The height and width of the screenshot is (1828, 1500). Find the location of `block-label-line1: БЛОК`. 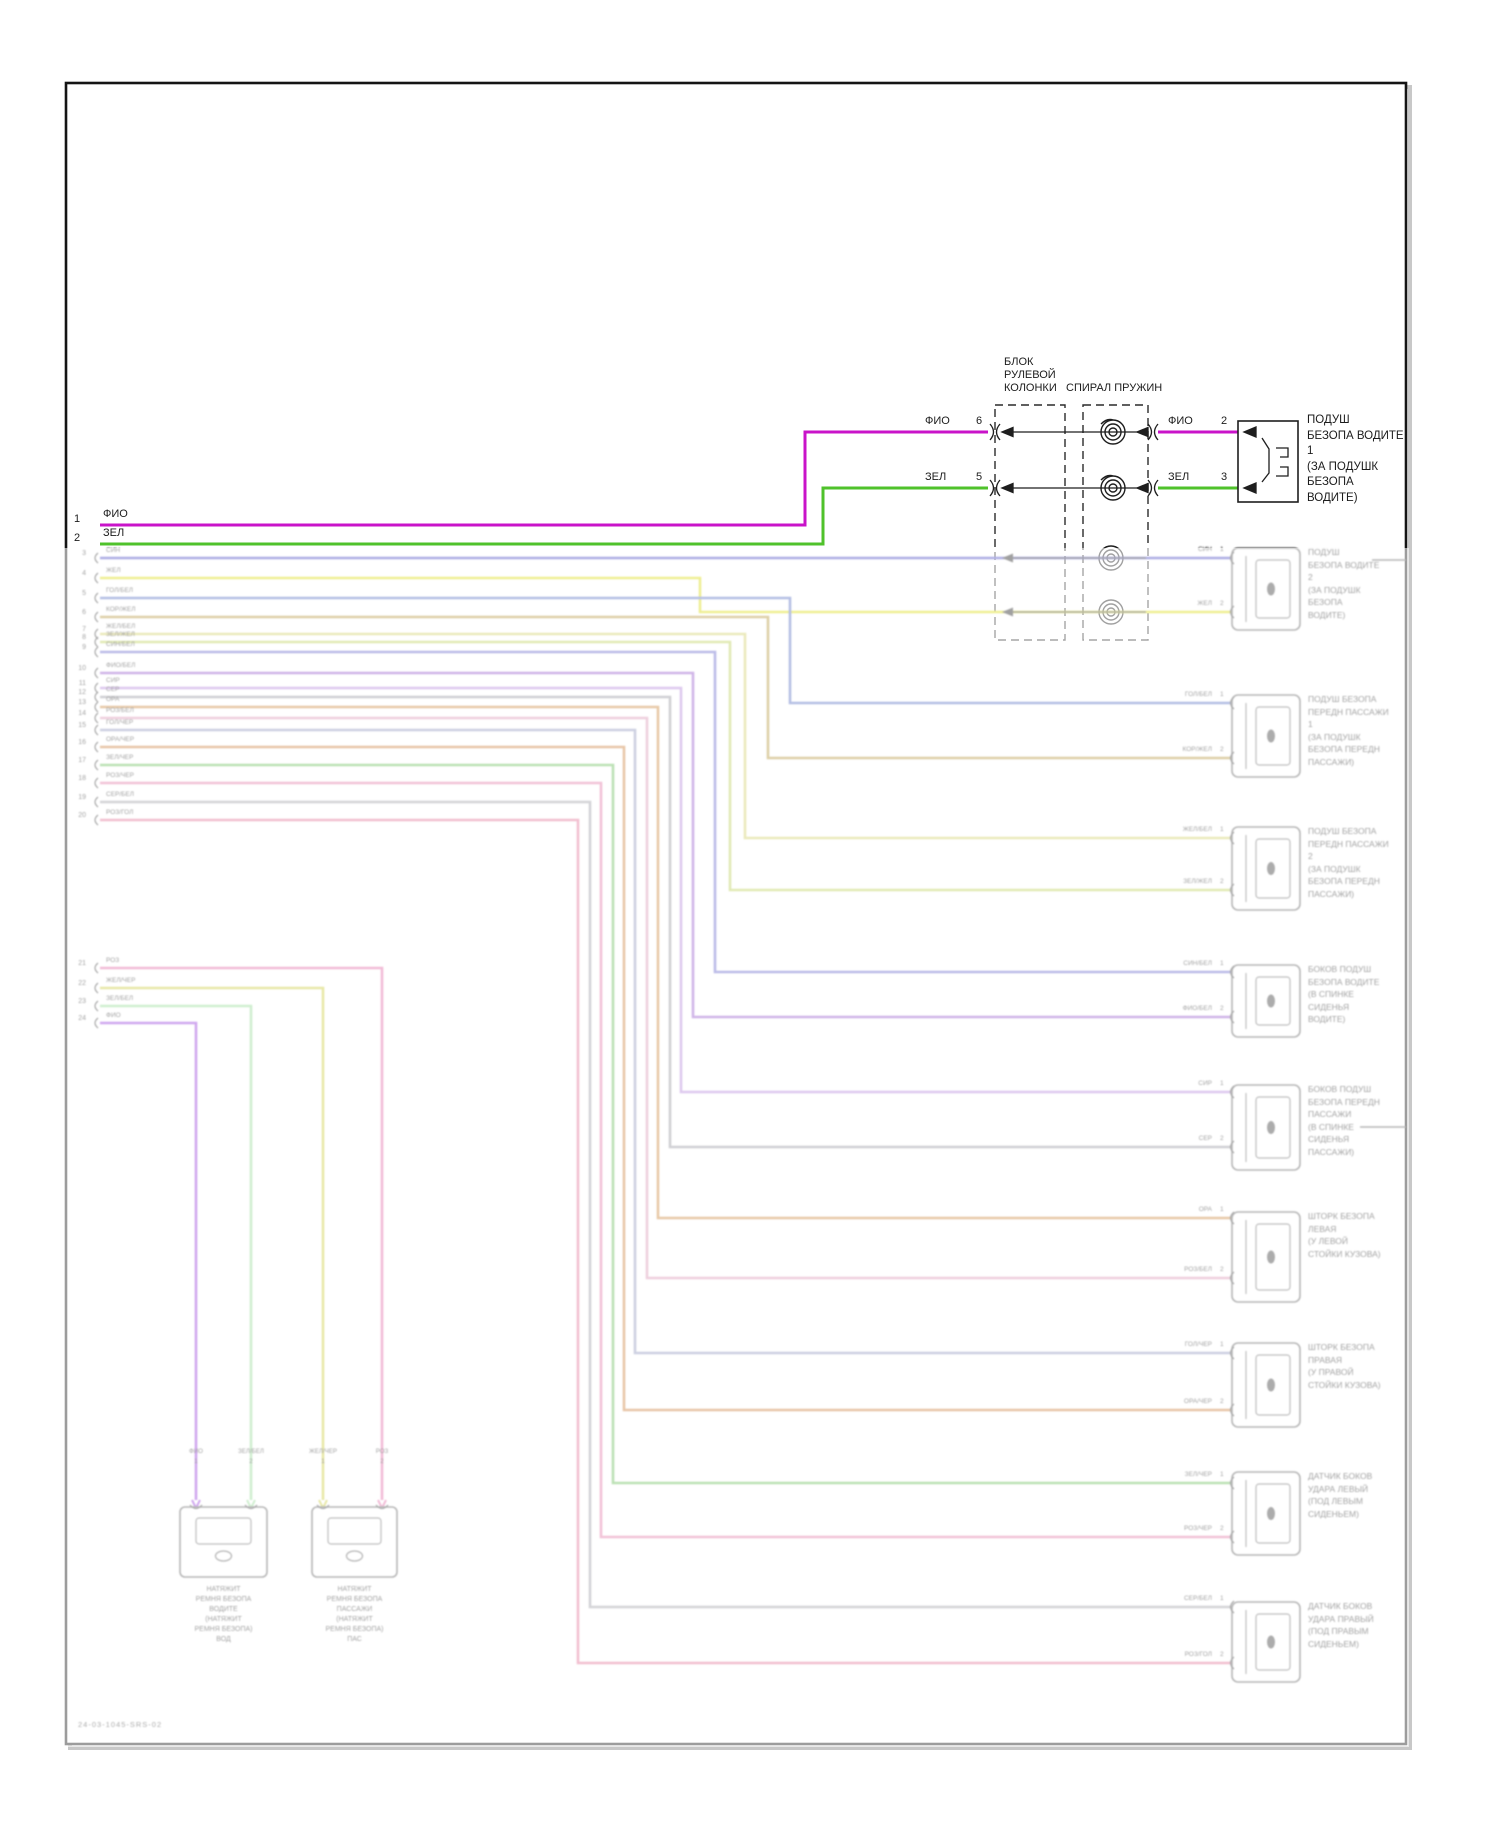

block-label-line1: БЛОК is located at coordinates (1019, 362).